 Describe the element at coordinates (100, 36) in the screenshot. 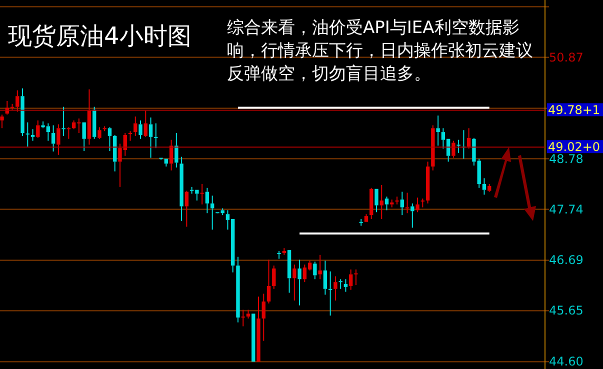

I see `text: 现货原油4小时图` at that location.